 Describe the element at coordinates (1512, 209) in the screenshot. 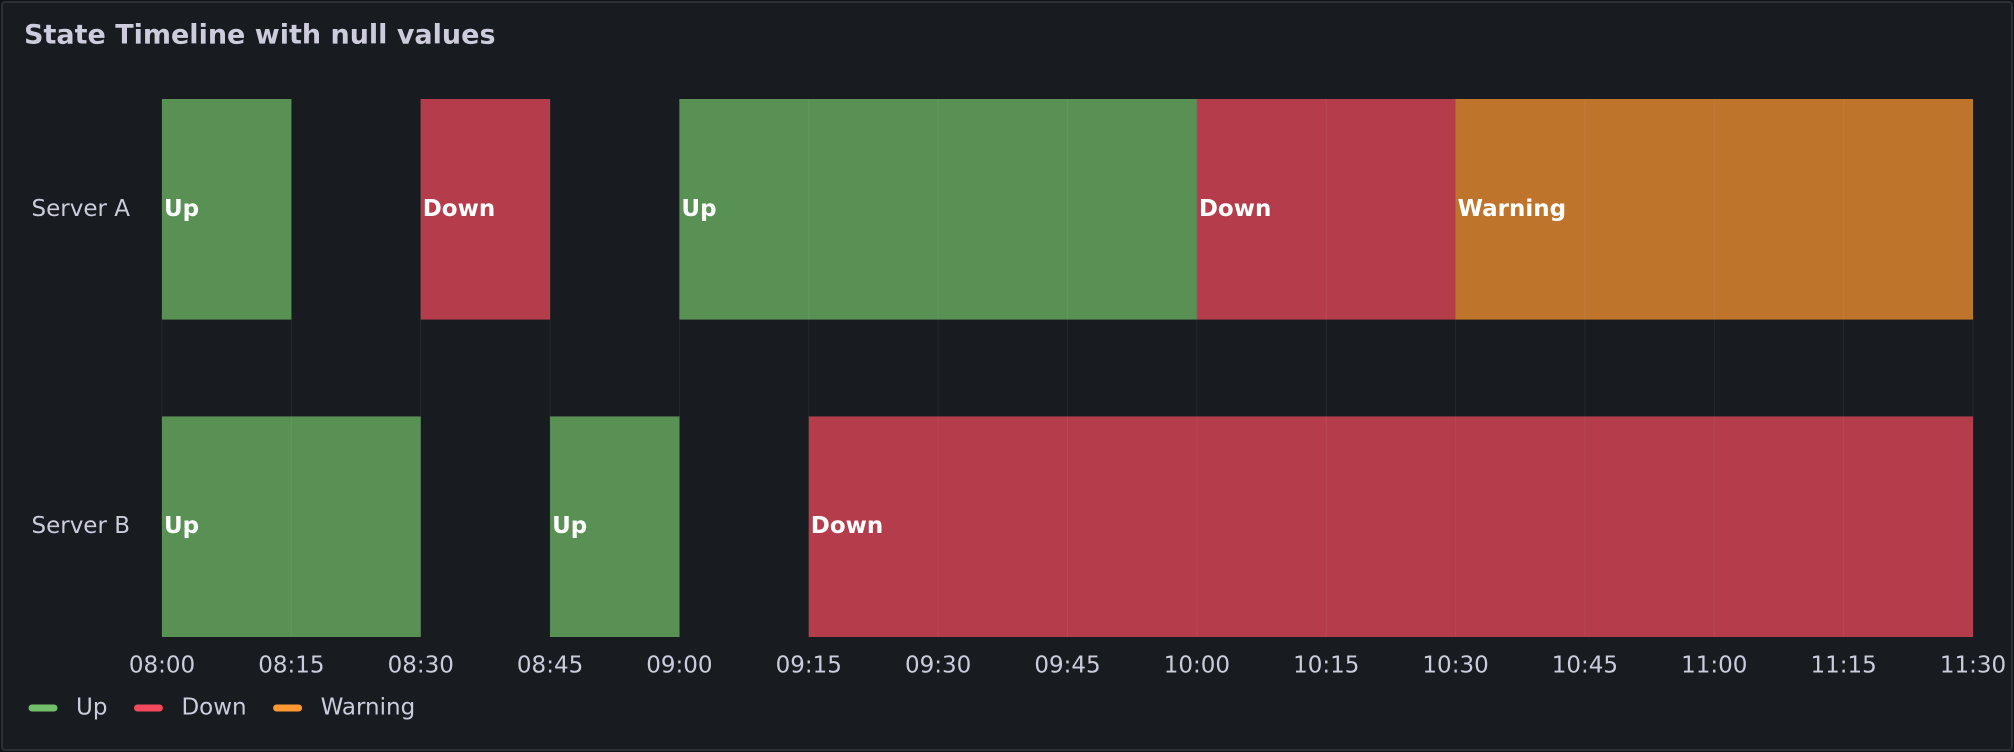

I see `state-label: Warning` at that location.